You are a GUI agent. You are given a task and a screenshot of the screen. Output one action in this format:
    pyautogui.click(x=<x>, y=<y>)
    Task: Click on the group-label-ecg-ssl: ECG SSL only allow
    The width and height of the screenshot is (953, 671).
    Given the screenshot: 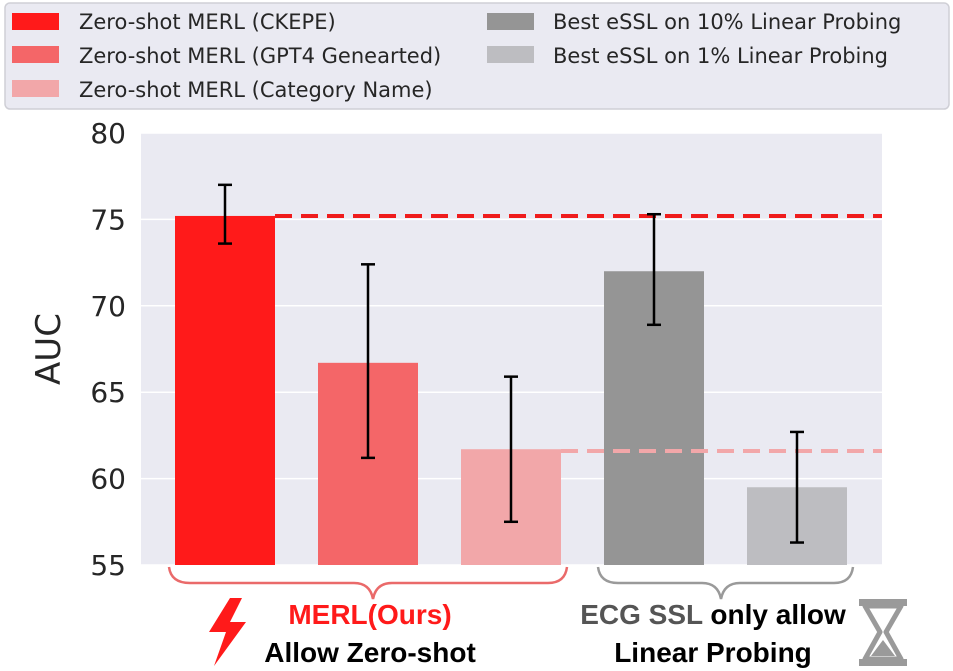 What is the action you would take?
    pyautogui.click(x=713, y=614)
    